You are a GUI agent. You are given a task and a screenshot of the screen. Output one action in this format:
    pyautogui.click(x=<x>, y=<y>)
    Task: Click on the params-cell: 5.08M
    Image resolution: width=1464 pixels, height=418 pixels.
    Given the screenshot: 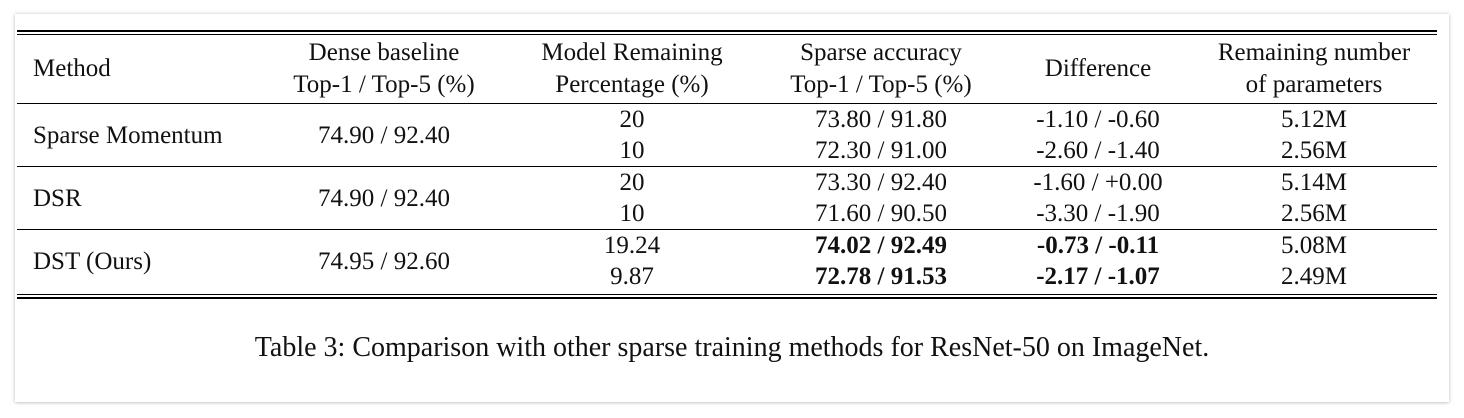 What is the action you would take?
    pyautogui.click(x=1314, y=245)
    